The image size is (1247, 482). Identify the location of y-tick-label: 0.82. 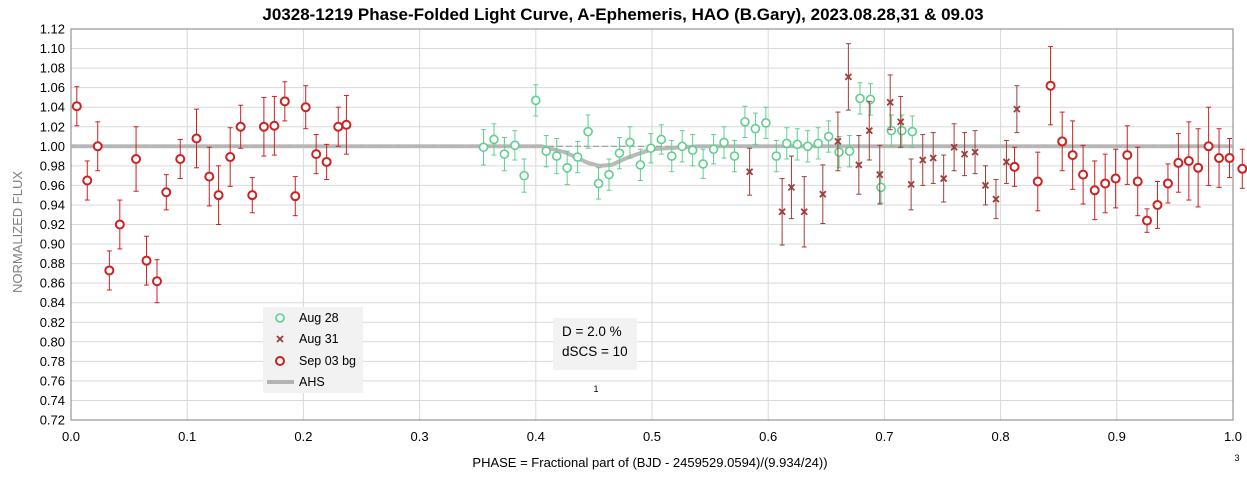
(52, 322).